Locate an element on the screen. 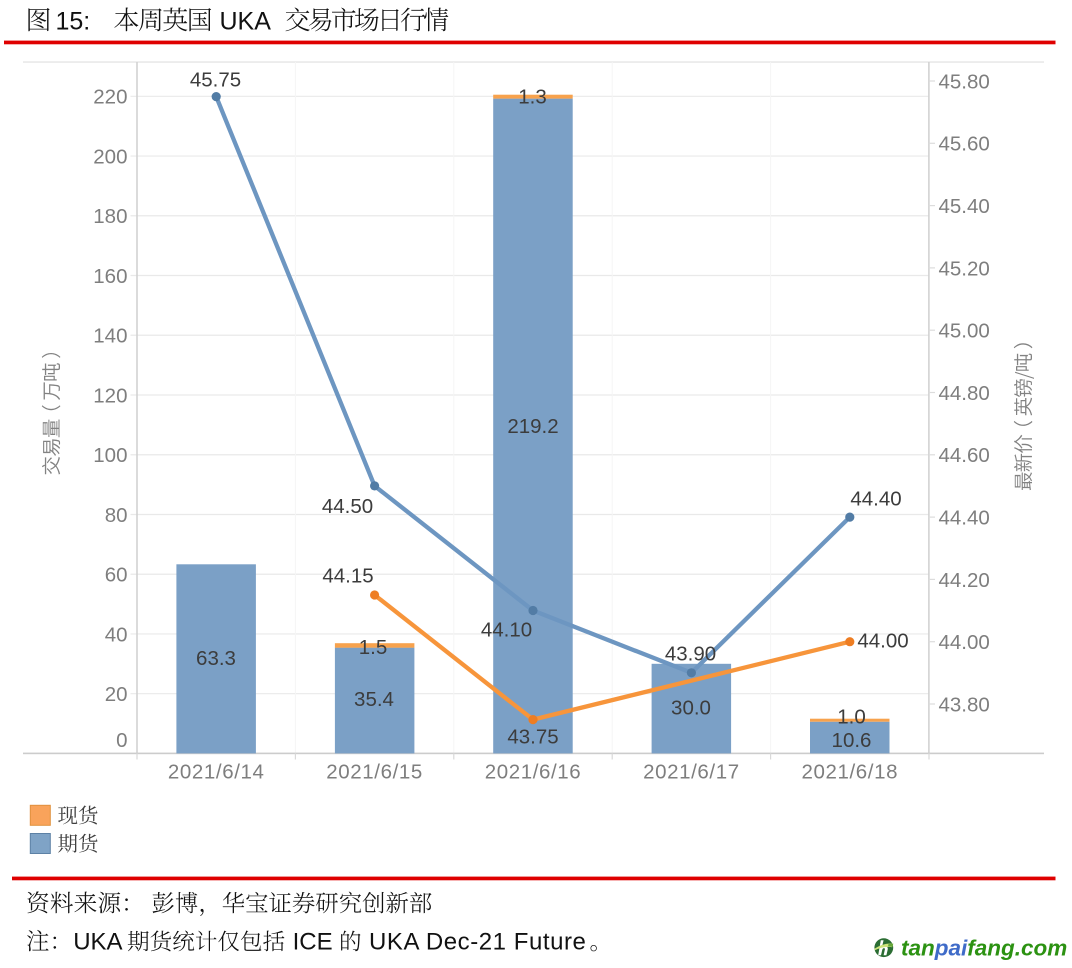 Image resolution: width=1072 pixels, height=968 pixels. svg-text: 140 is located at coordinates (110, 336).